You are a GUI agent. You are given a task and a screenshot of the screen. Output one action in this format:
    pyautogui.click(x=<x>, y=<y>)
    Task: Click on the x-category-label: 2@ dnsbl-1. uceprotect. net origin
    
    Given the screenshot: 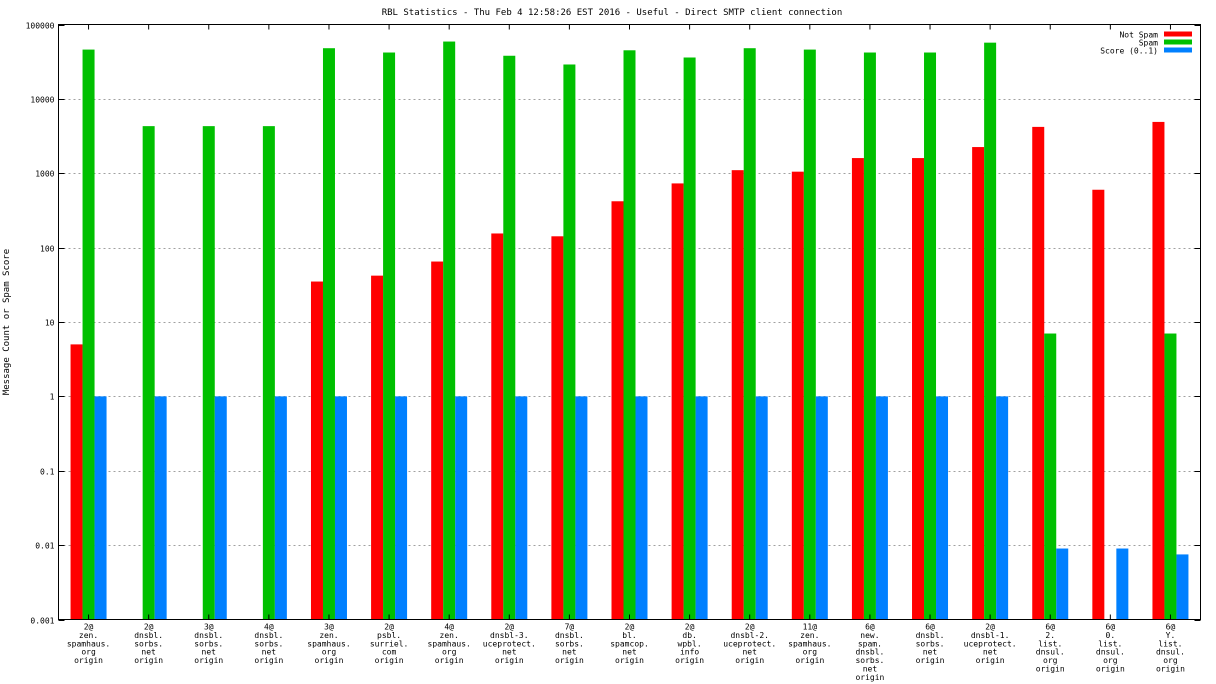 What is the action you would take?
    pyautogui.click(x=990, y=644)
    